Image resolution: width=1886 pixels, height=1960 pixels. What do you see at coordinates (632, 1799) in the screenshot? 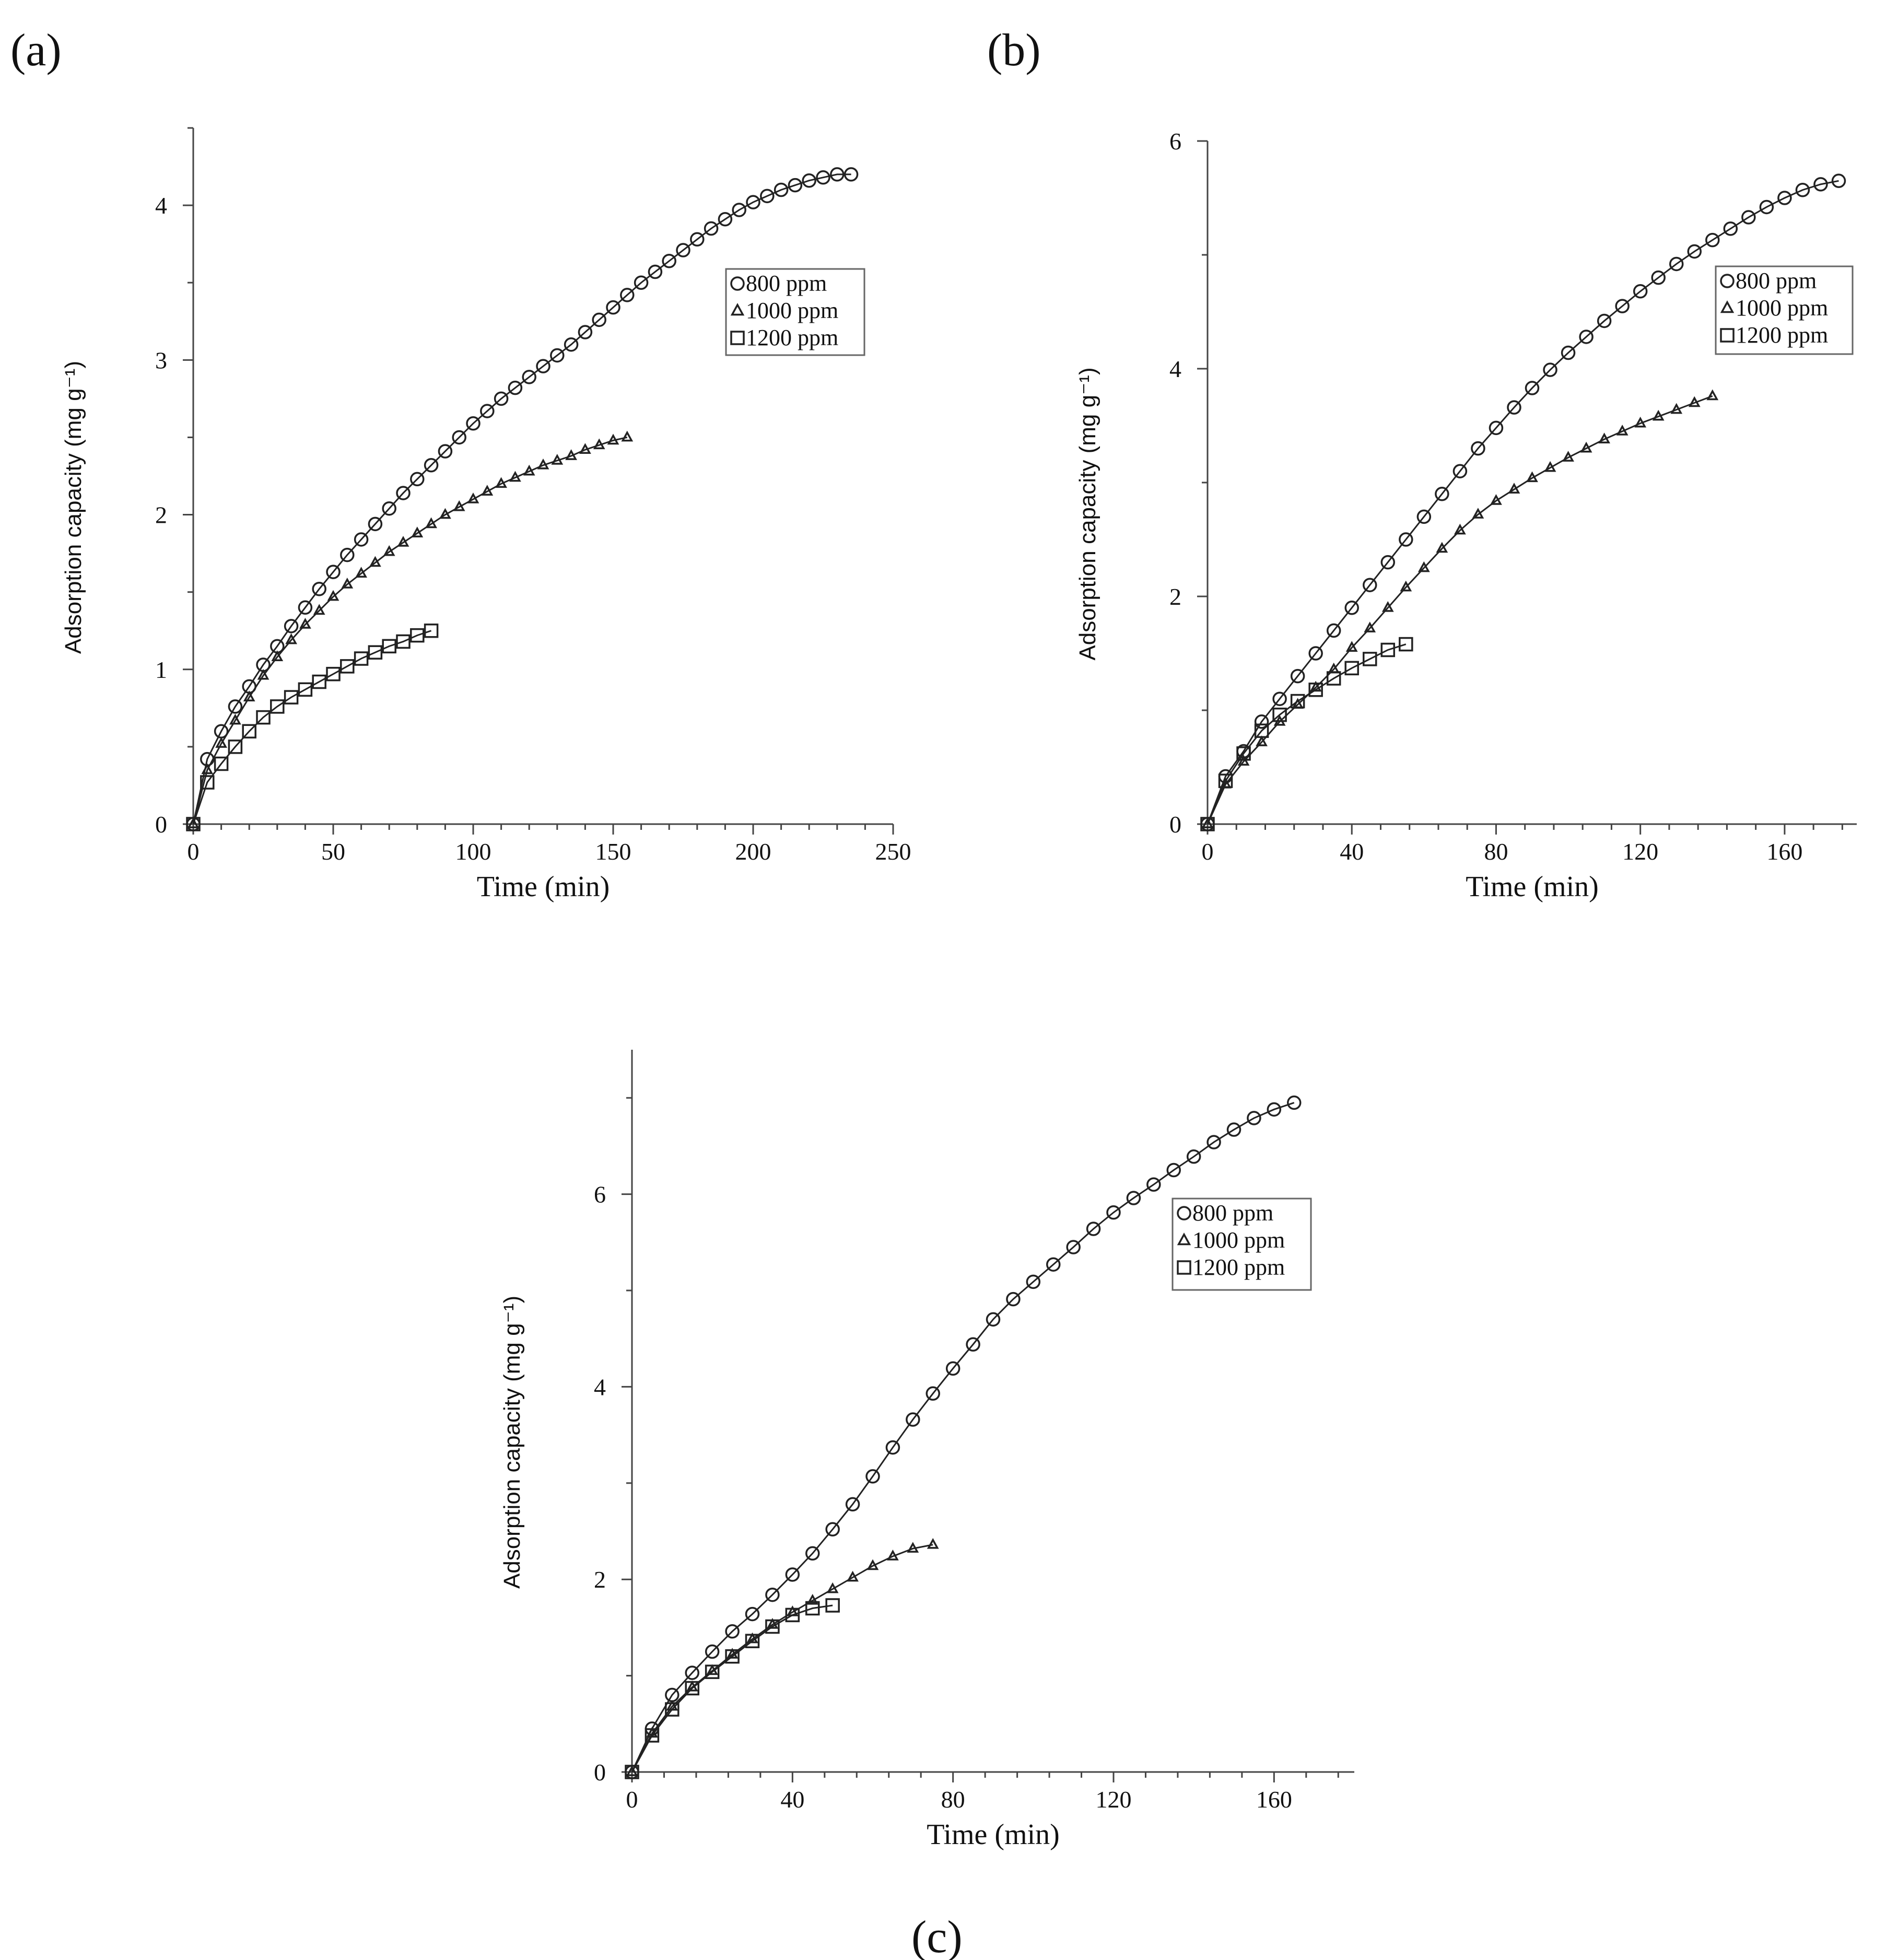
I see `x-tick-label: 0` at bounding box center [632, 1799].